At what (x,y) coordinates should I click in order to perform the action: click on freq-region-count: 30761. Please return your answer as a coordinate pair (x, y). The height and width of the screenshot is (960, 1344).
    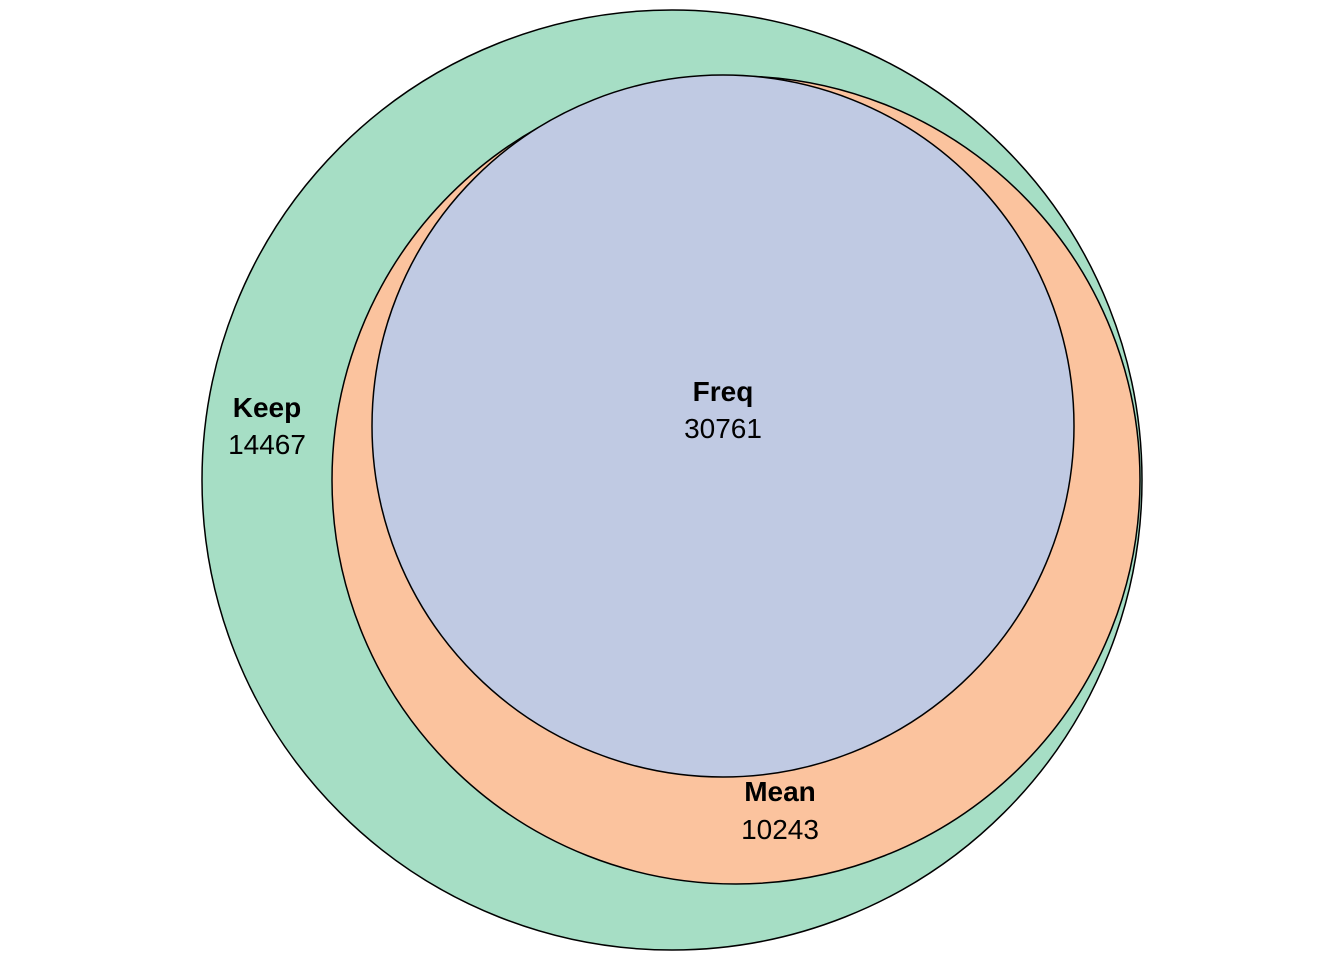
    Looking at the image, I should click on (723, 428).